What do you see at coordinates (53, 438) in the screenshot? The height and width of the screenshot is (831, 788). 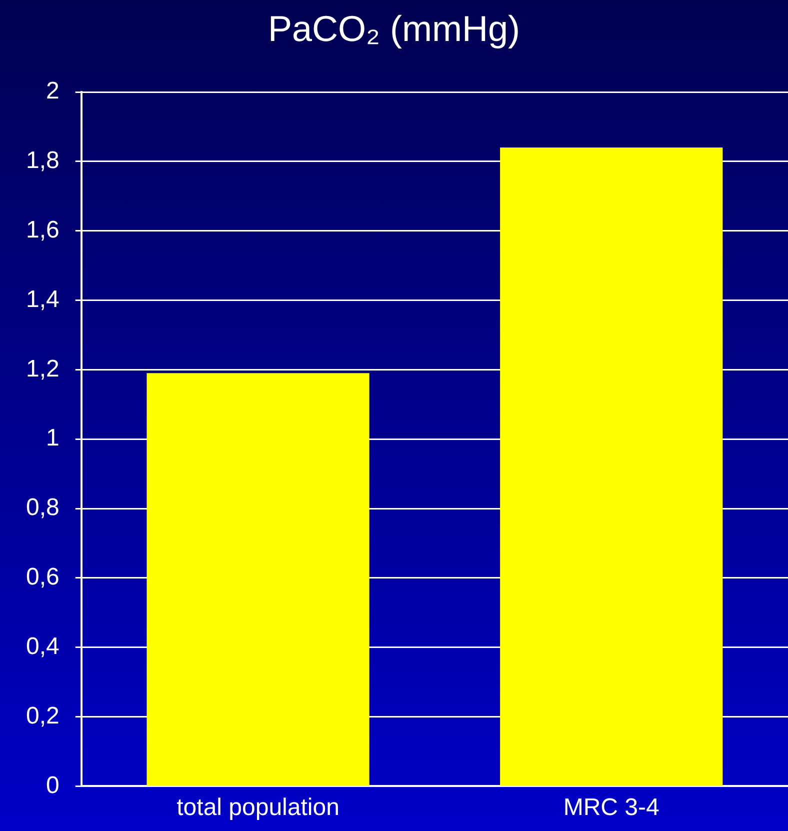 I see `y-tick-label: 1` at bounding box center [53, 438].